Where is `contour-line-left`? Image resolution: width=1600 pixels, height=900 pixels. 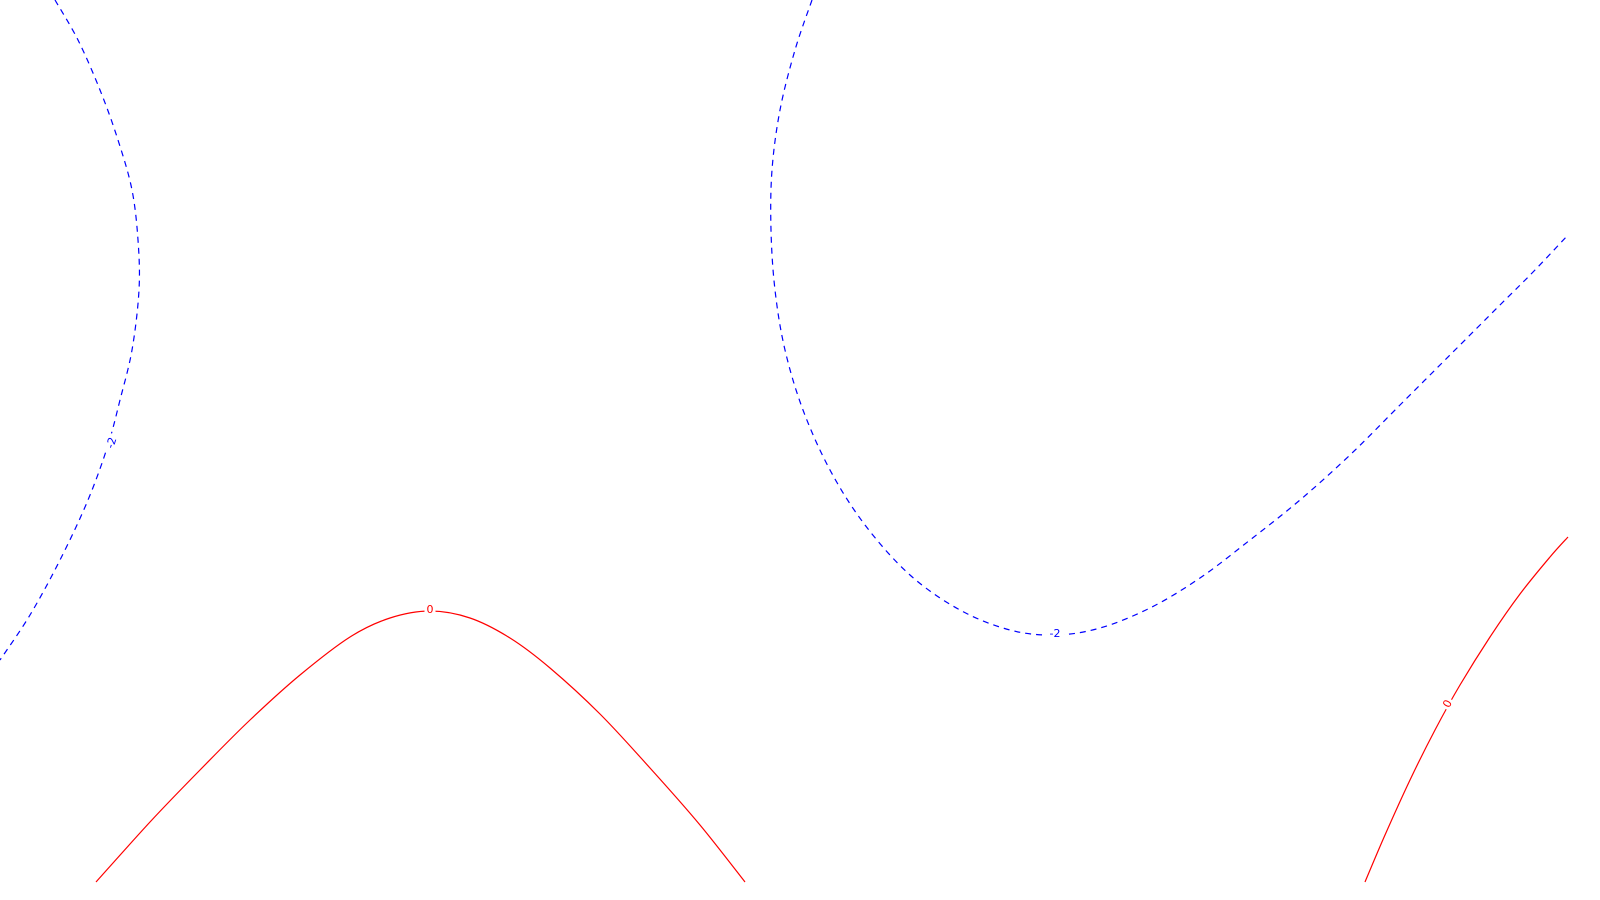 contour-line-left is located at coordinates (70, 330).